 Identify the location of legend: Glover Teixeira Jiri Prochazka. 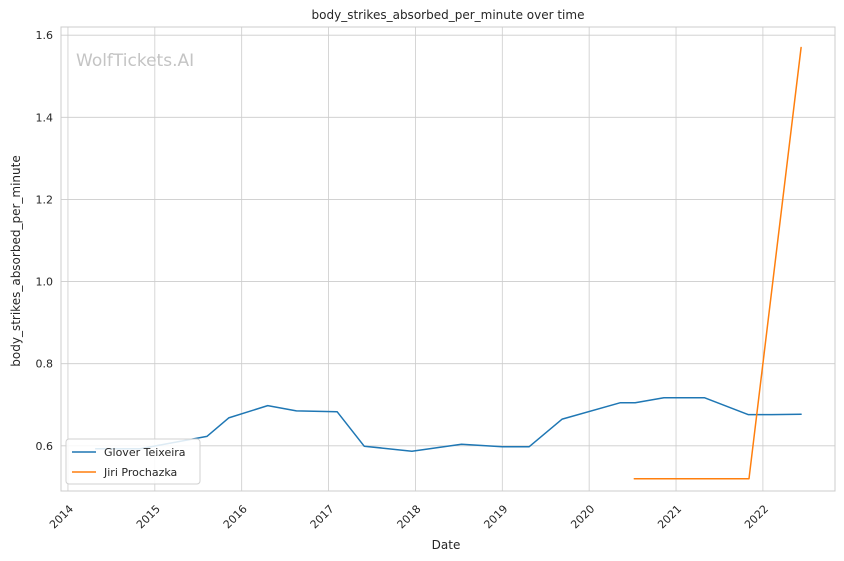
(133, 461).